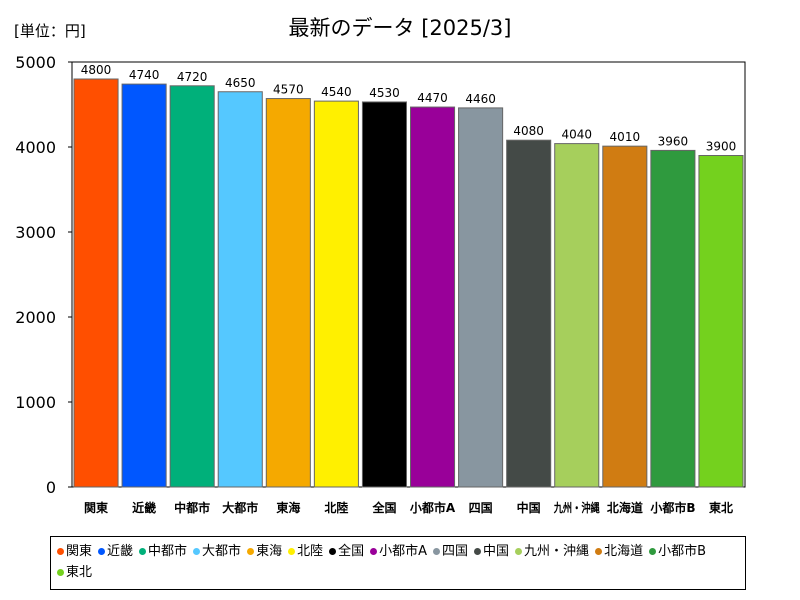 The width and height of the screenshot is (800, 600). What do you see at coordinates (288, 90) in the screenshot?
I see `data-label-4: 4570` at bounding box center [288, 90].